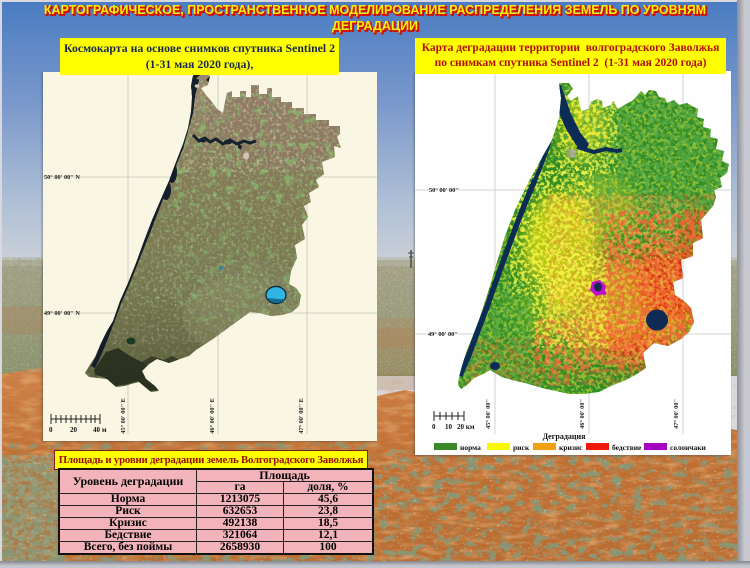  I want to click on svg-text: 40 м, so click(100, 430).